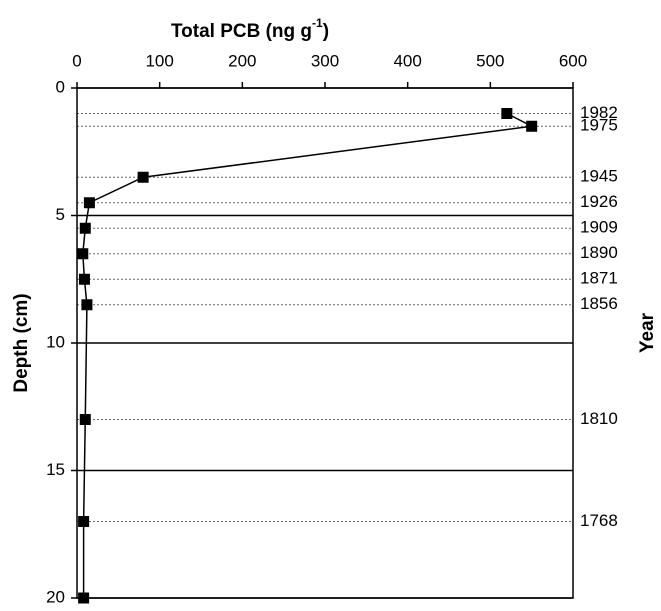 This screenshot has width=661, height=611. What do you see at coordinates (599, 176) in the screenshot?
I see `y2-tick-label: 1945` at bounding box center [599, 176].